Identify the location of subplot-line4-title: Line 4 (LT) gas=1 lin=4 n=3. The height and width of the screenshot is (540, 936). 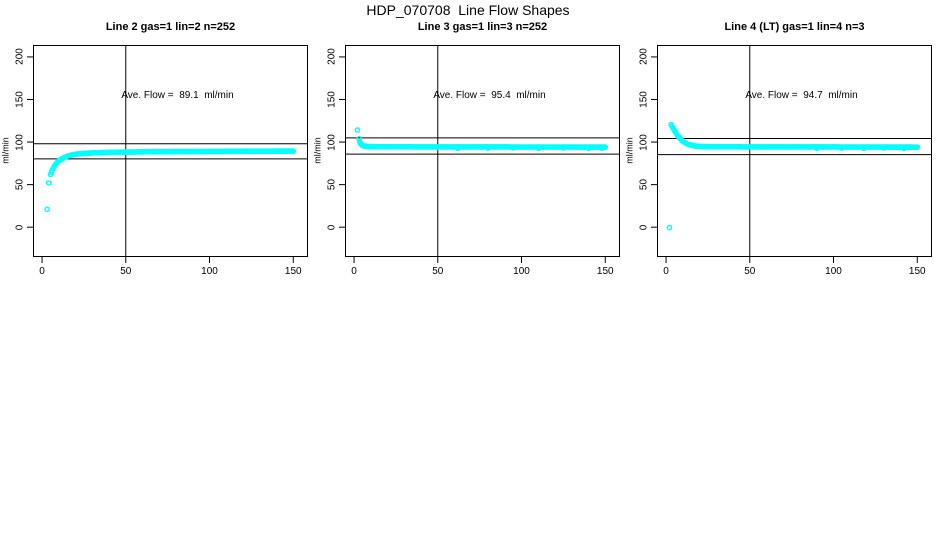
(794, 27).